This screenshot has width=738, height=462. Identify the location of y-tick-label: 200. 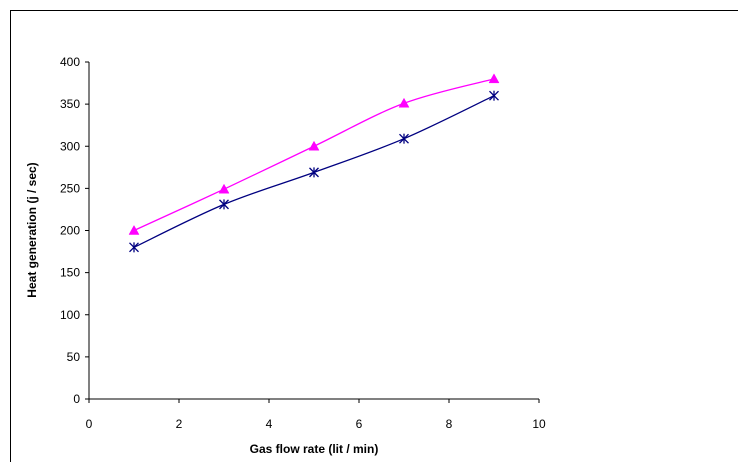
(70, 231).